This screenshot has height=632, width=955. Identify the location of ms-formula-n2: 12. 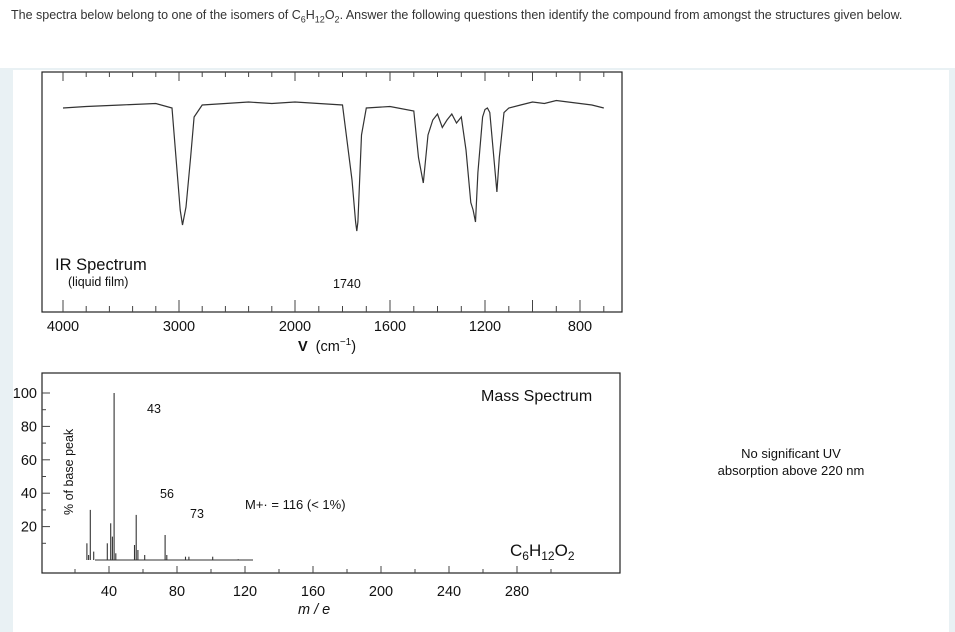
(548, 556).